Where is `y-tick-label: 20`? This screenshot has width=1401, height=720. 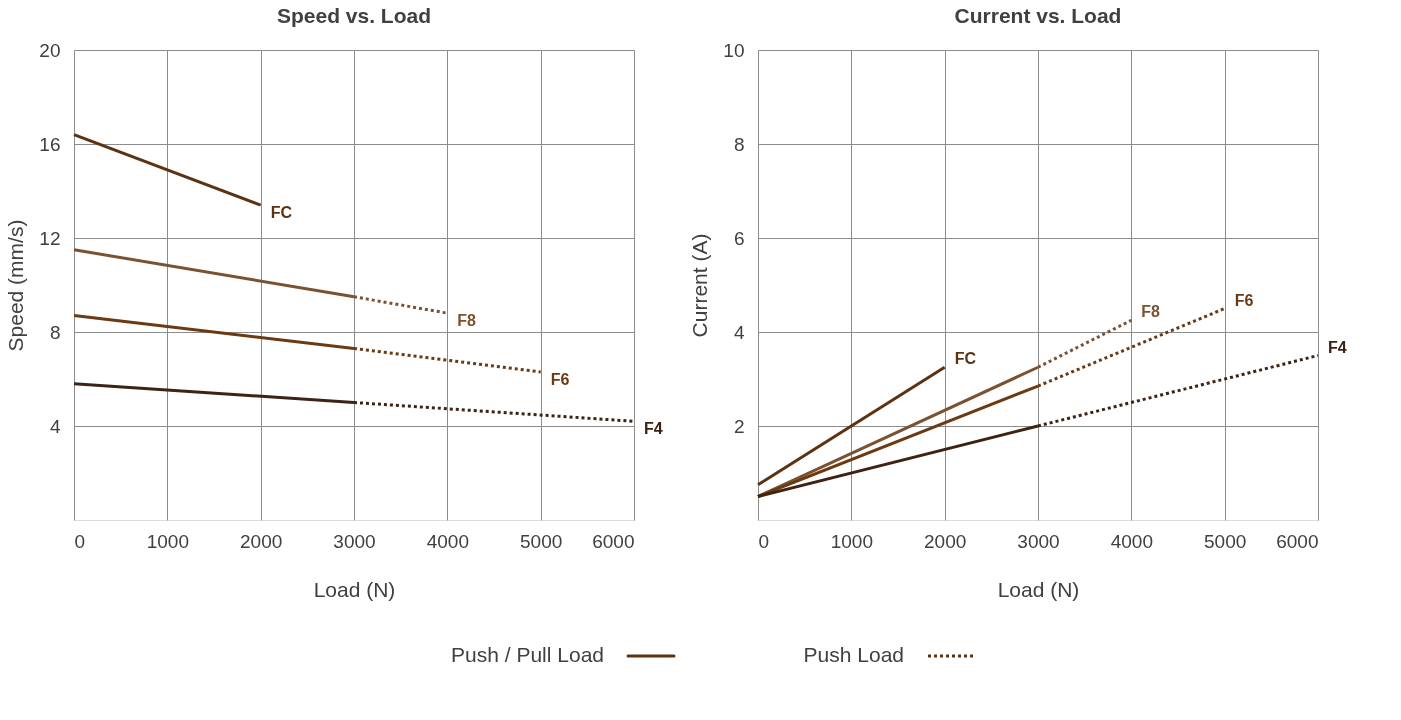
y-tick-label: 20 is located at coordinates (50, 50).